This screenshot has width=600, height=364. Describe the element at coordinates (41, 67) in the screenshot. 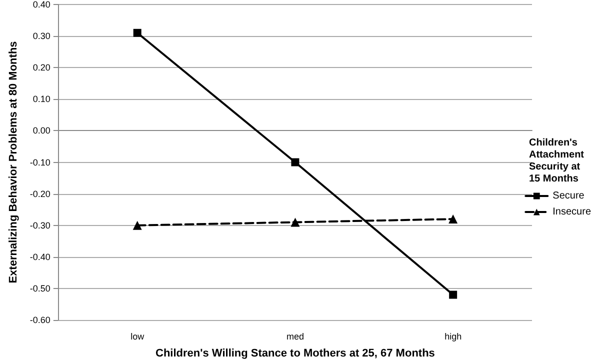

I see `y-tick-label: 0.20` at that location.